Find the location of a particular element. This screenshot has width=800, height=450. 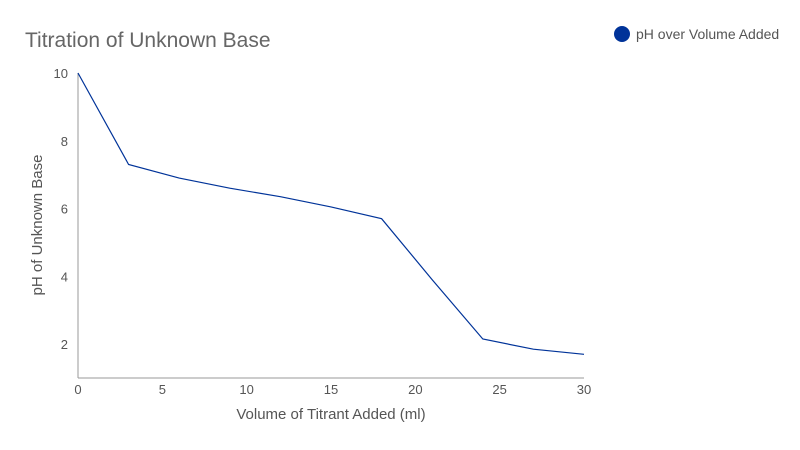

y-ticks: 2 4 6 8 10 is located at coordinates (61, 209).